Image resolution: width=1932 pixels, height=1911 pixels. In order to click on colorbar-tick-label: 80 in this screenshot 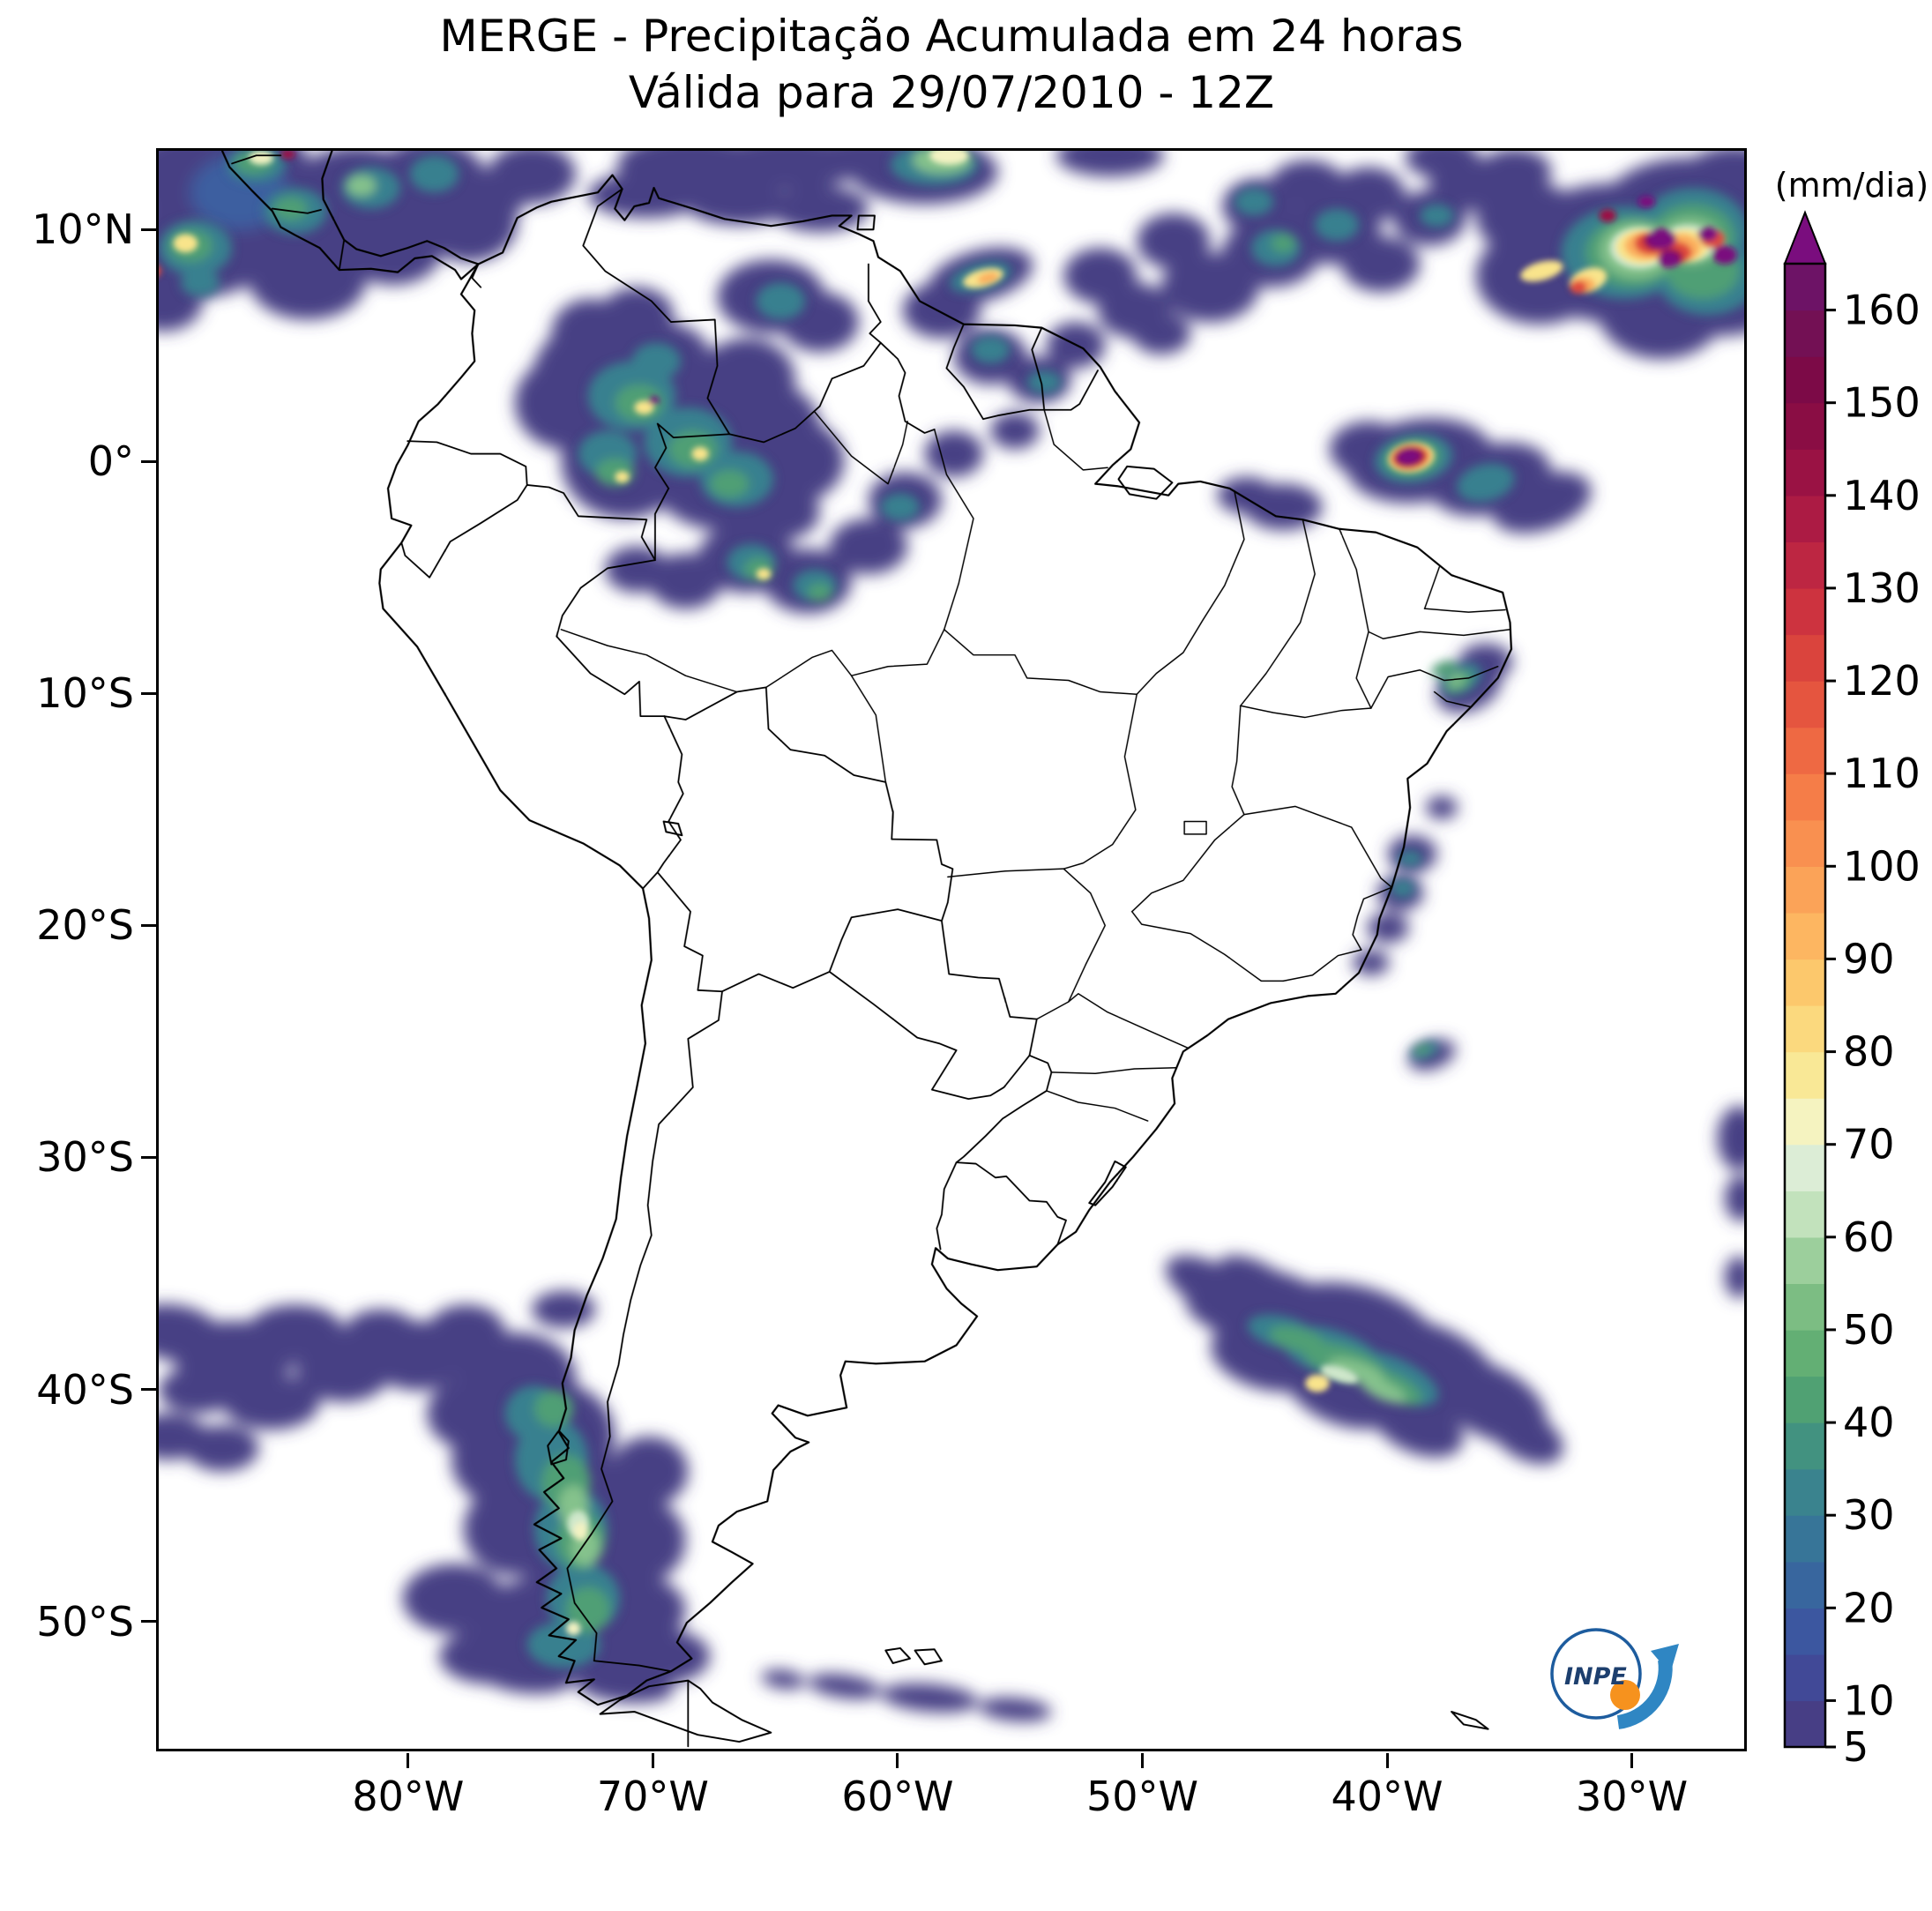, I will do `click(1869, 1052)`.